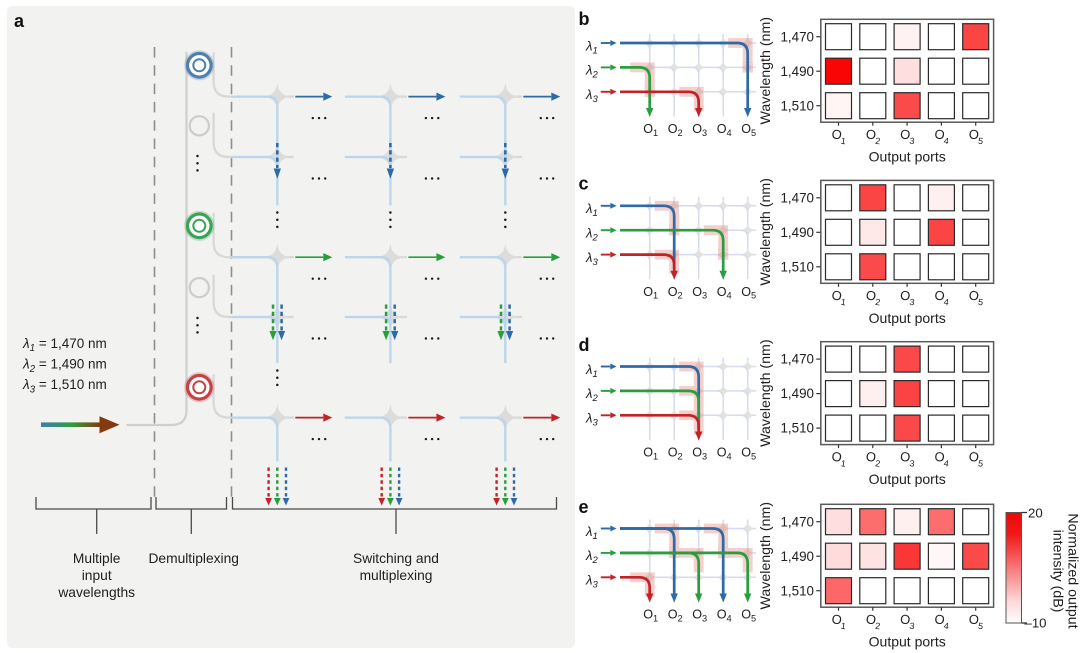 The height and width of the screenshot is (653, 1080). What do you see at coordinates (584, 345) in the screenshot?
I see `svg-text: d` at bounding box center [584, 345].